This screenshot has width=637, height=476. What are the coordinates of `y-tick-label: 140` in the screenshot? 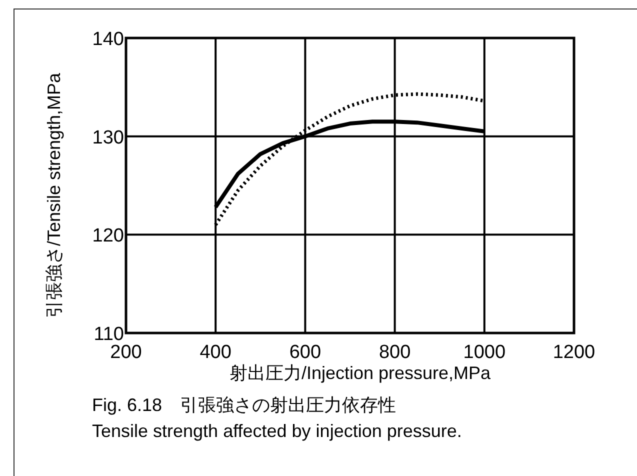 It's located at (108, 39).